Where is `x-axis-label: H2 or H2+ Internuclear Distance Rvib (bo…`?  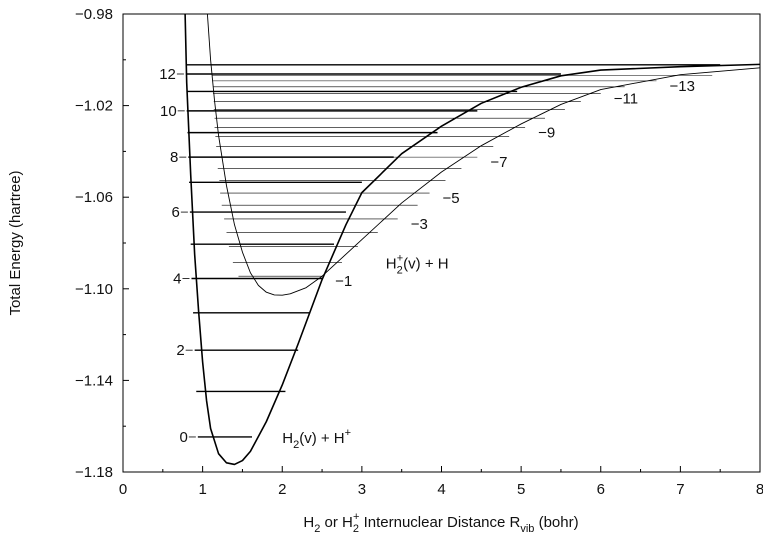 x-axis-label: H2 or H2+ Internuclear Distance Rvib (bo… is located at coordinates (440, 523).